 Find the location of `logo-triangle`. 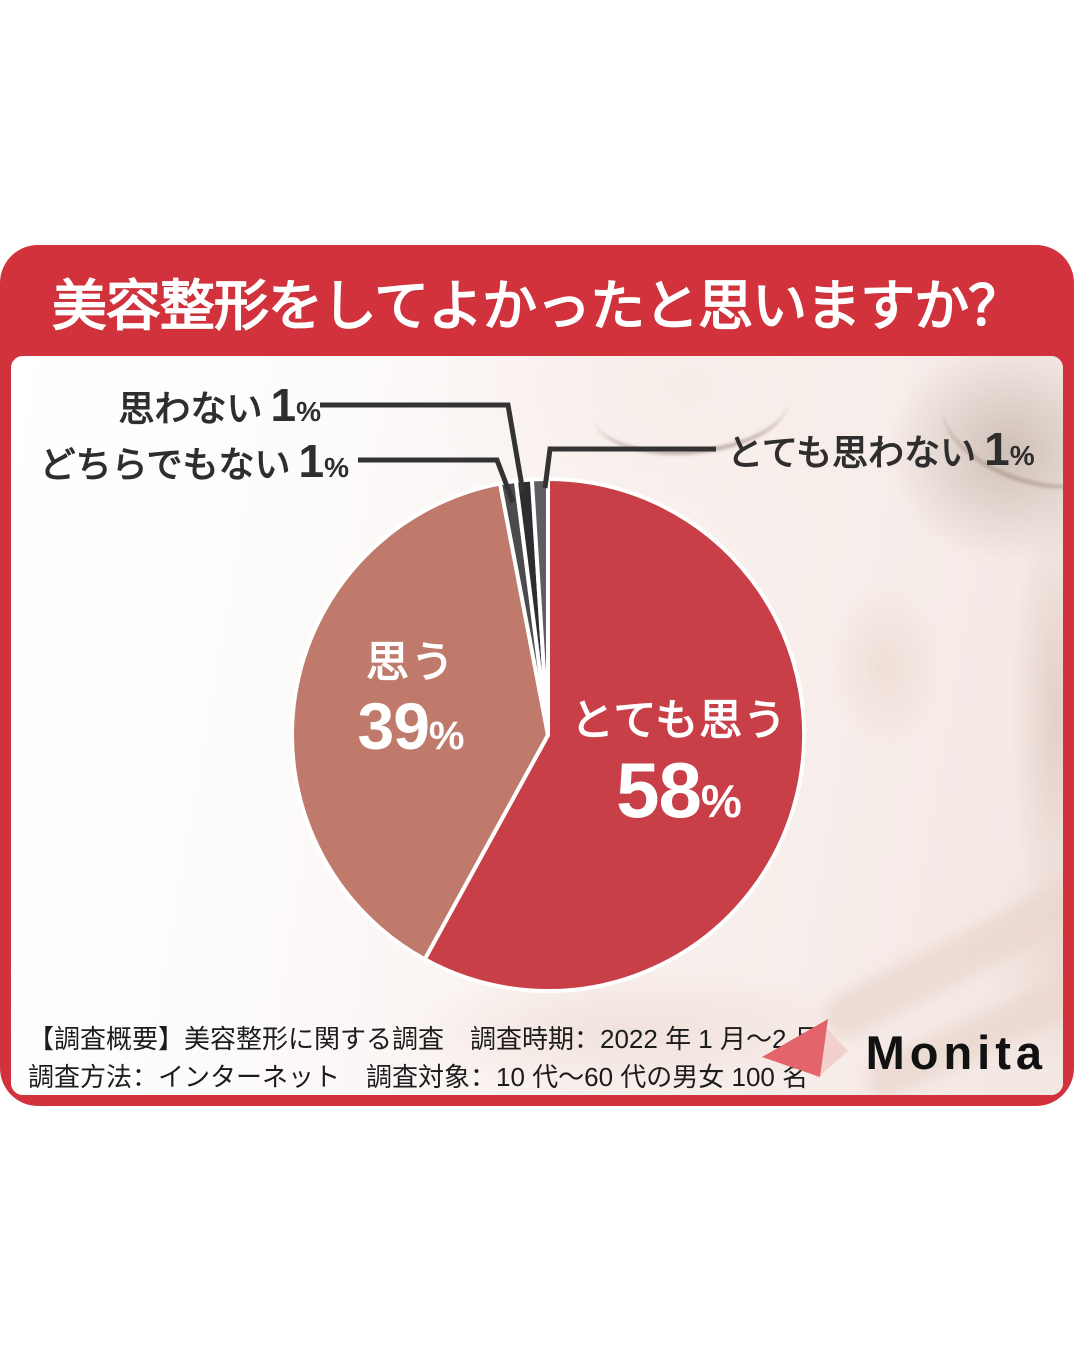

logo-triangle is located at coordinates (794, 1048).